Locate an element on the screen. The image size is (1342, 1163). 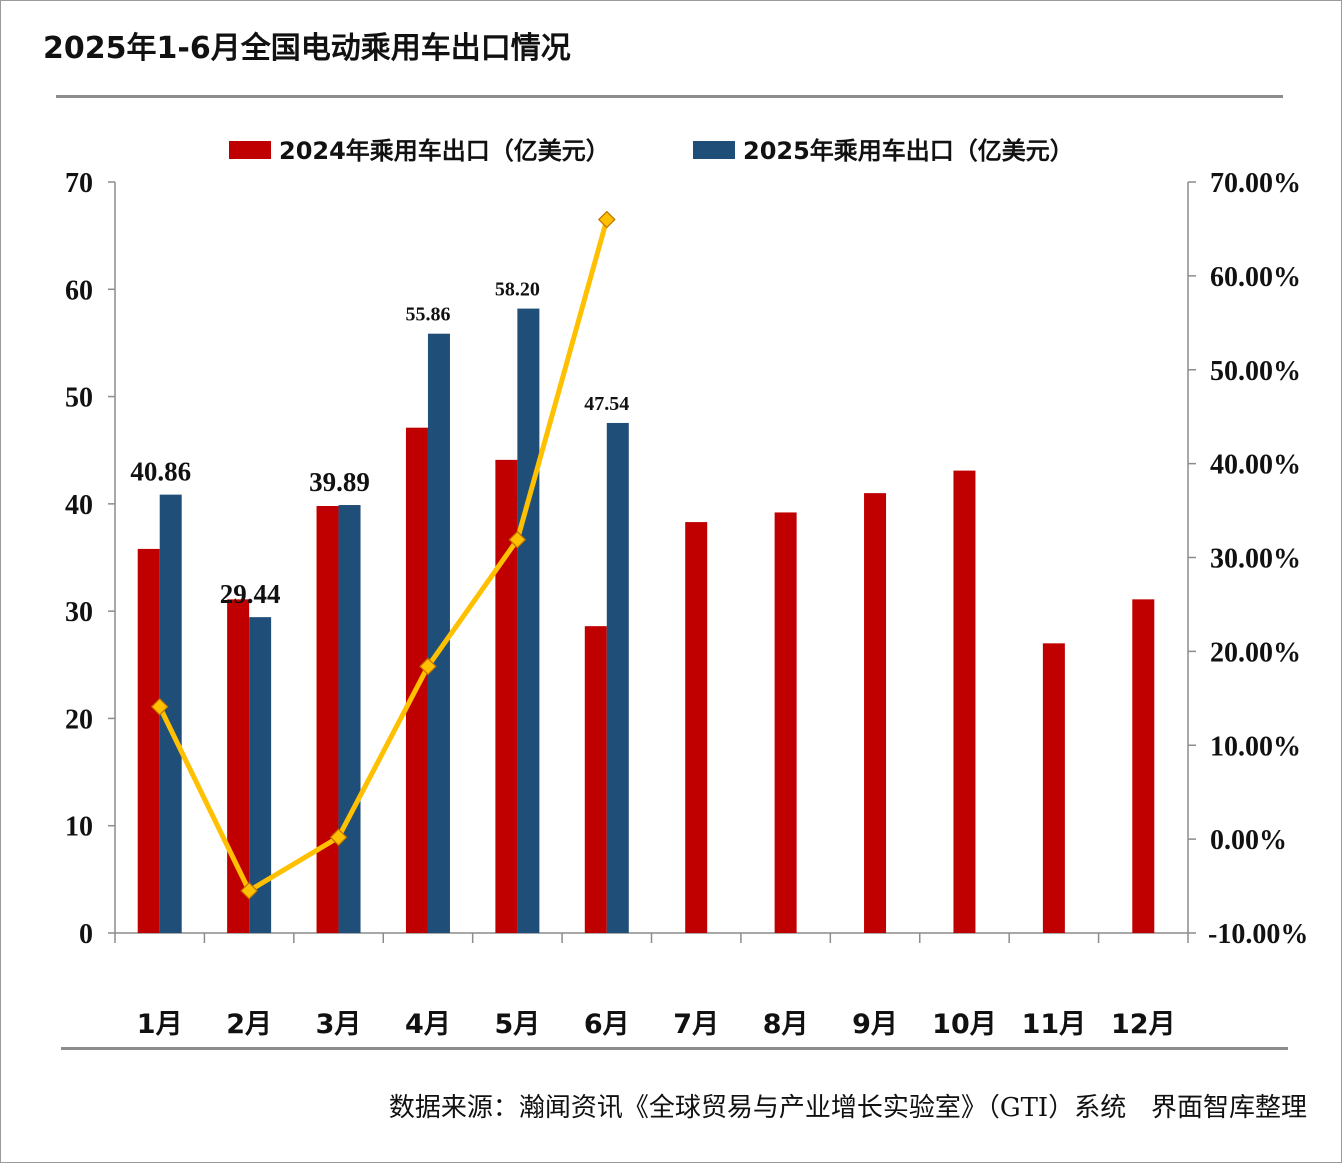
x-category-label: 2月 is located at coordinates (249, 1024).